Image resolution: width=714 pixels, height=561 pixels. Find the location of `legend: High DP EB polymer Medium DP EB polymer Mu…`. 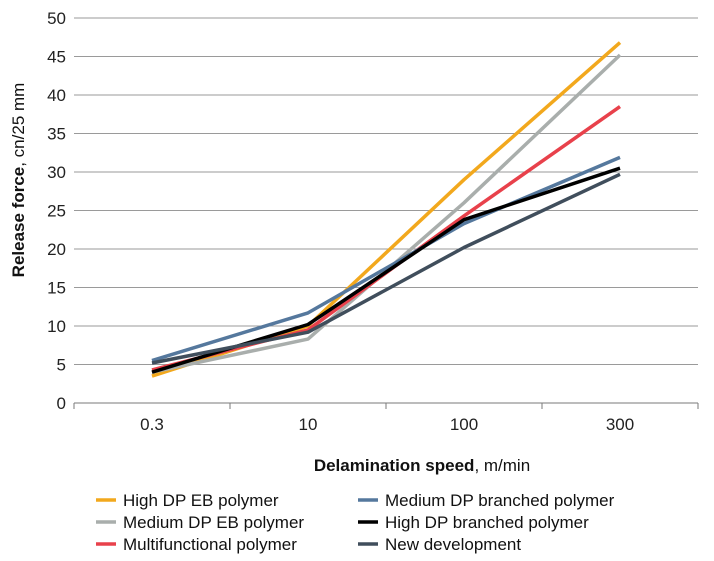

legend: High DP EB polymer Medium DP EB polymer Mu… is located at coordinates (355, 522).